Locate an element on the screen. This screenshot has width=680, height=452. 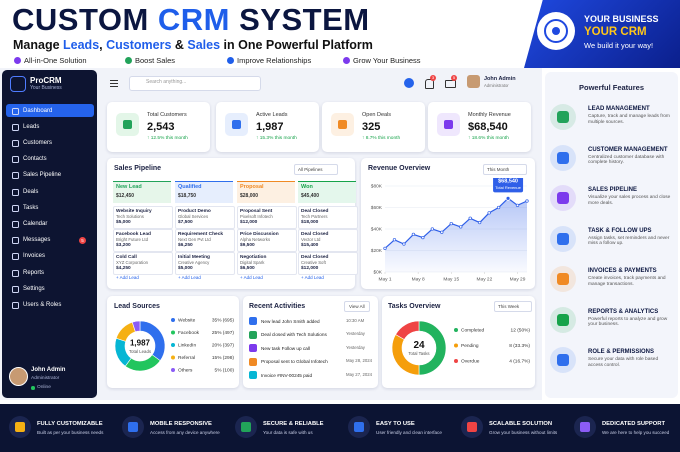
legend-value: 15% (298) is located at coordinates (223, 358).